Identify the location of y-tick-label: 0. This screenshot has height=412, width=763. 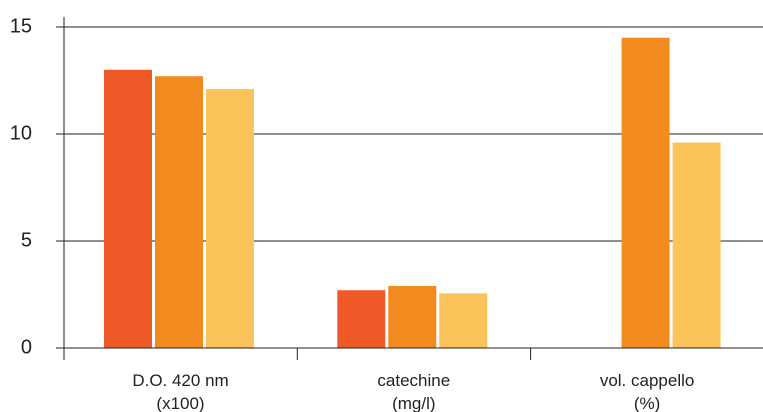
(26, 347).